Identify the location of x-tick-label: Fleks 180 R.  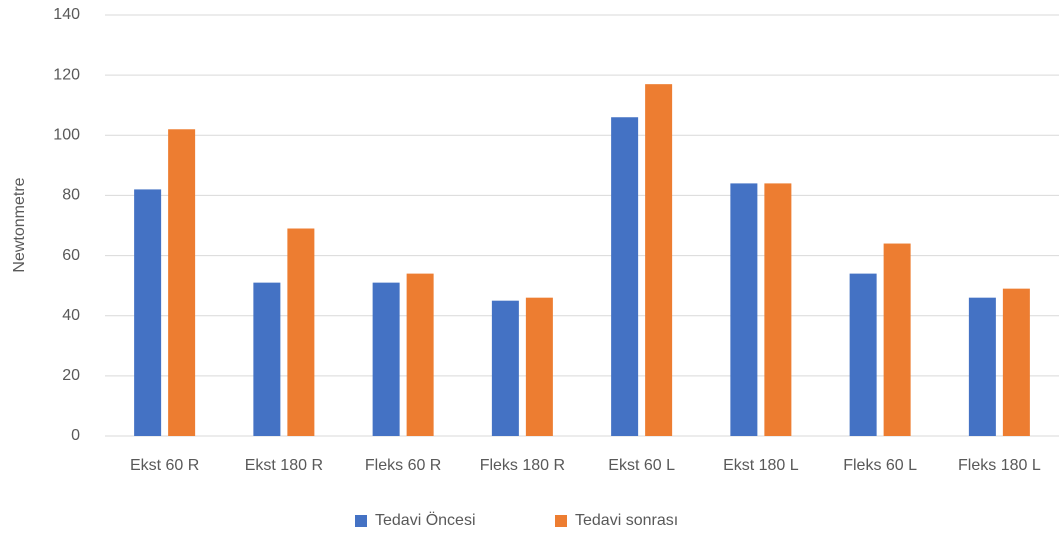
(522, 465).